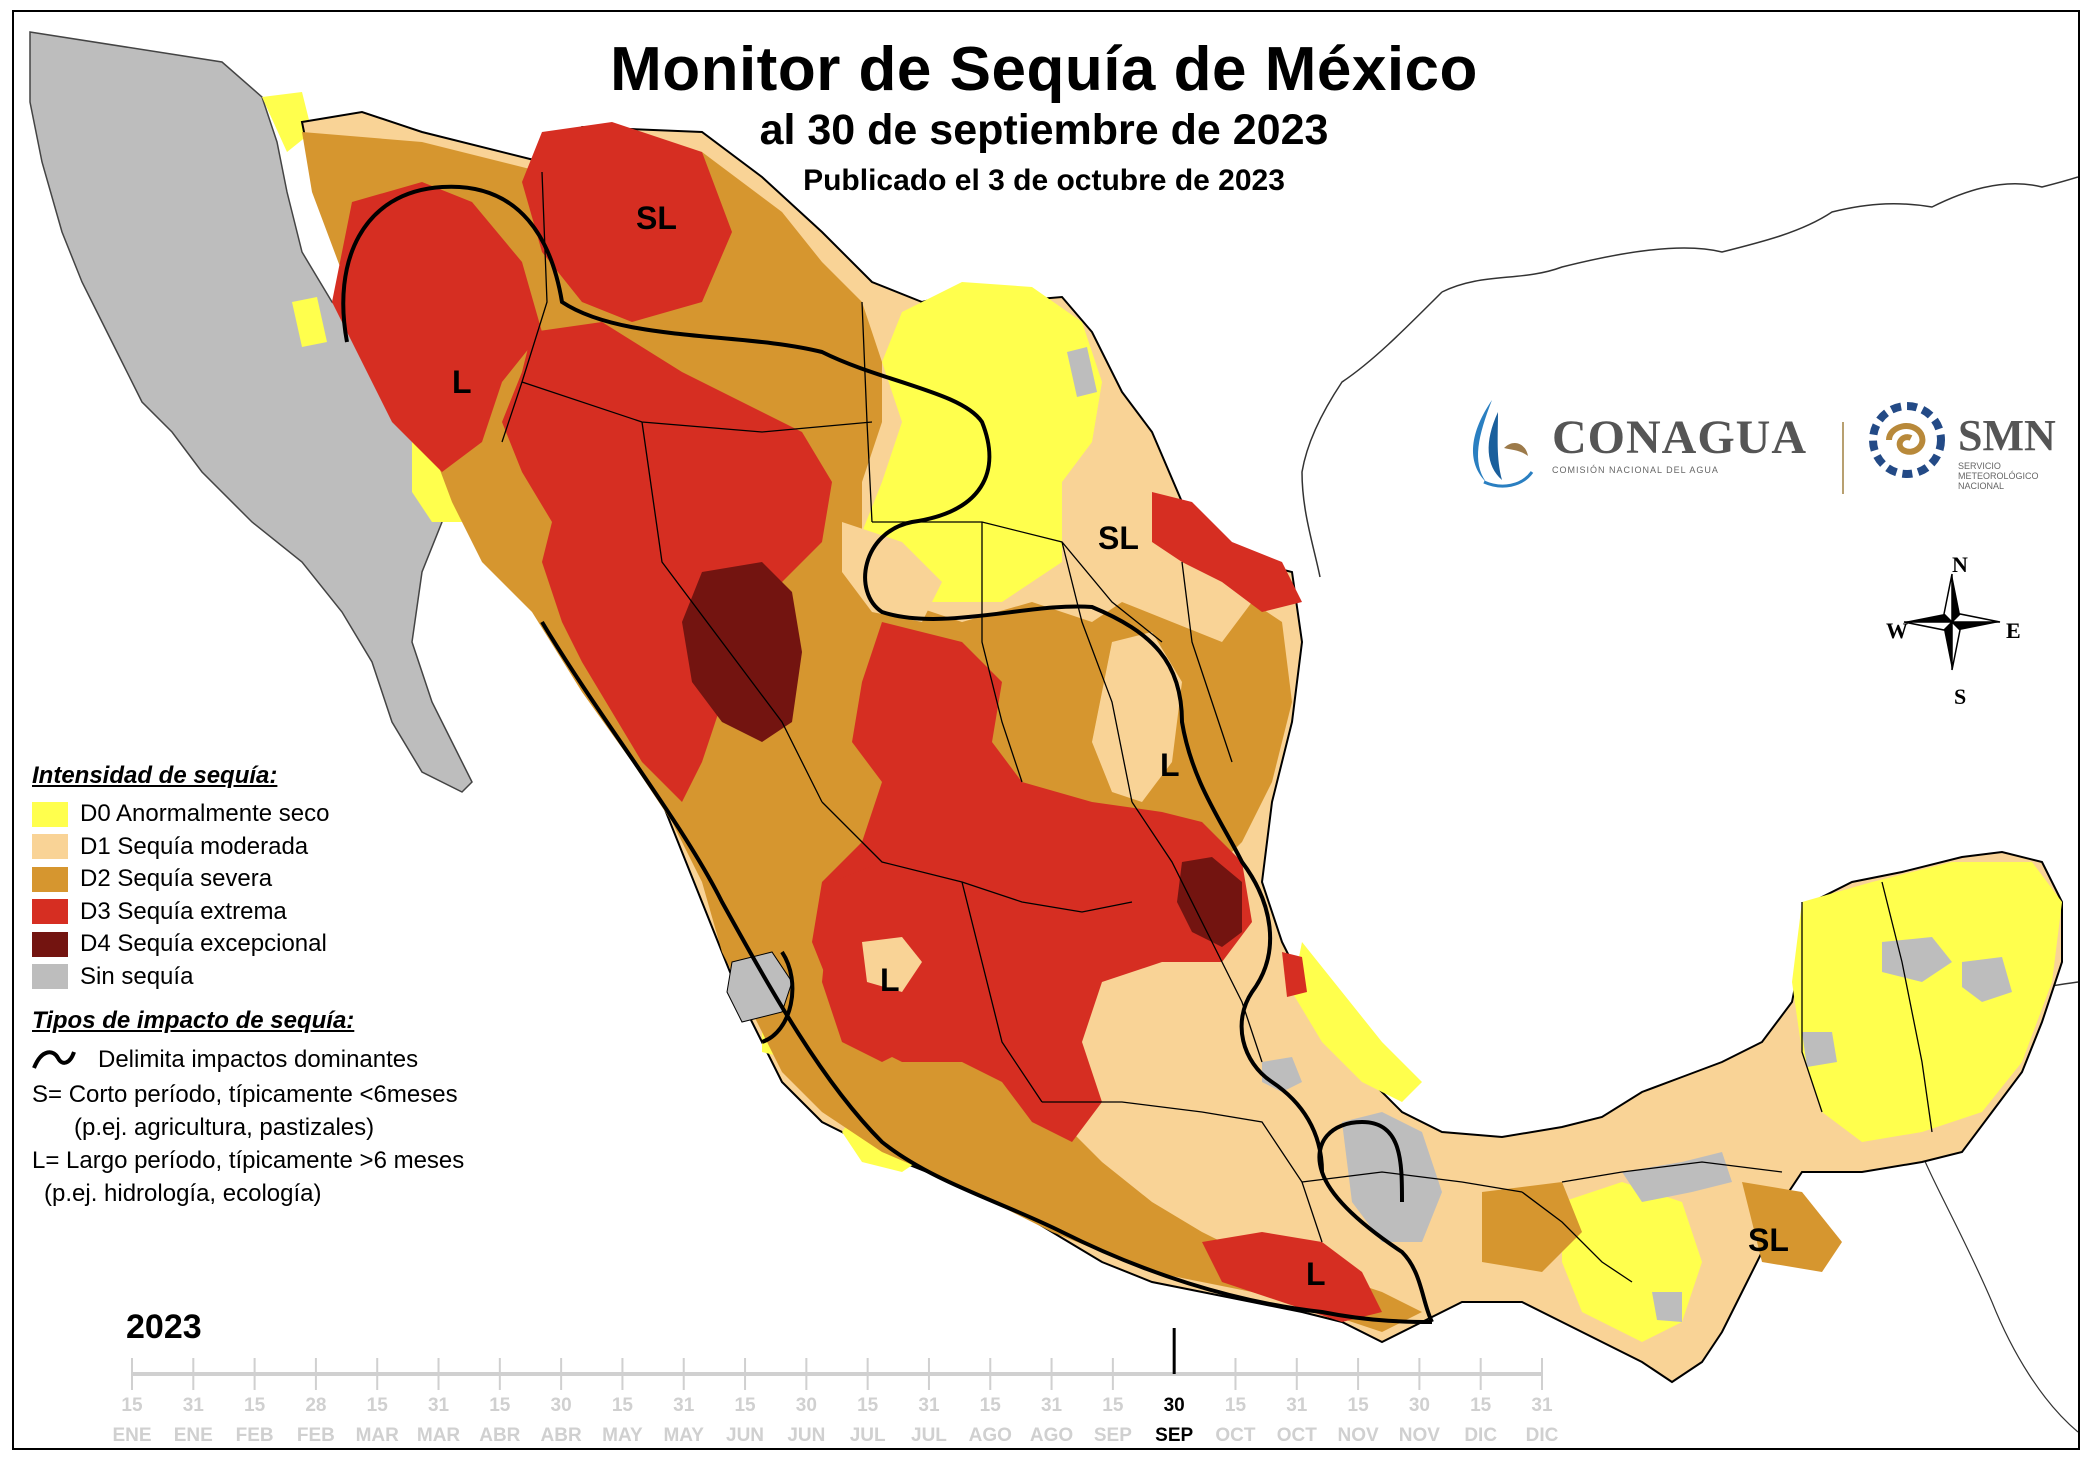  Describe the element at coordinates (292, 912) in the screenshot. I see `legend-item-d3: D3 Sequía extrema` at that location.